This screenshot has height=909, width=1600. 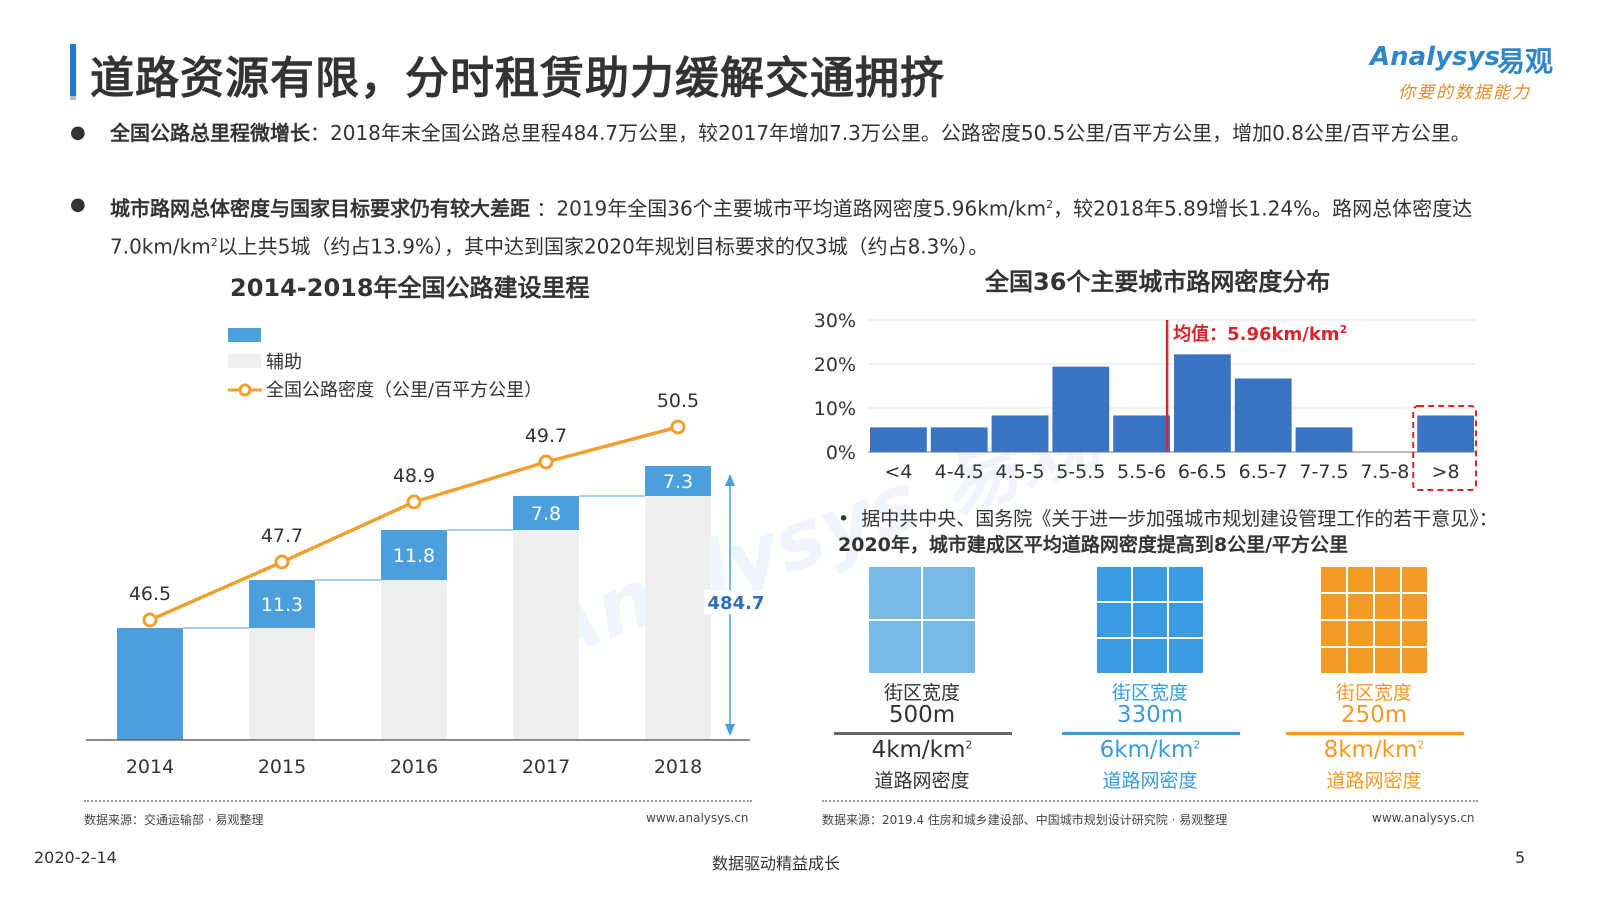 I want to click on hist-x-tick-4: 5.5-6, so click(x=1141, y=472).